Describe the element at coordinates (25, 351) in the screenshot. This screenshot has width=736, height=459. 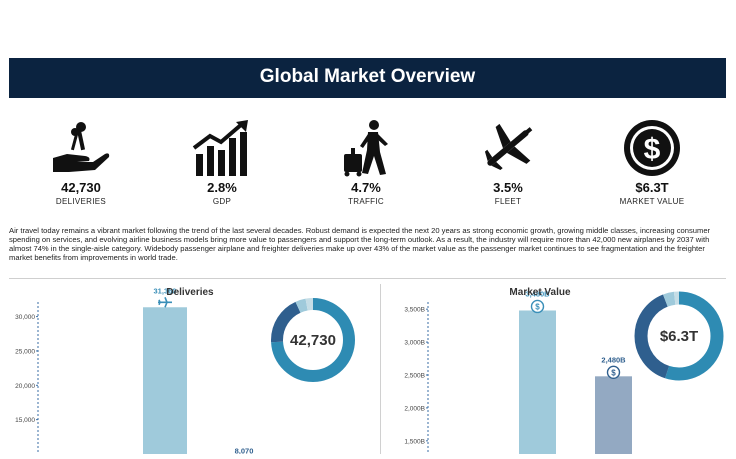
I see `y-tick-label: 25,000` at that location.